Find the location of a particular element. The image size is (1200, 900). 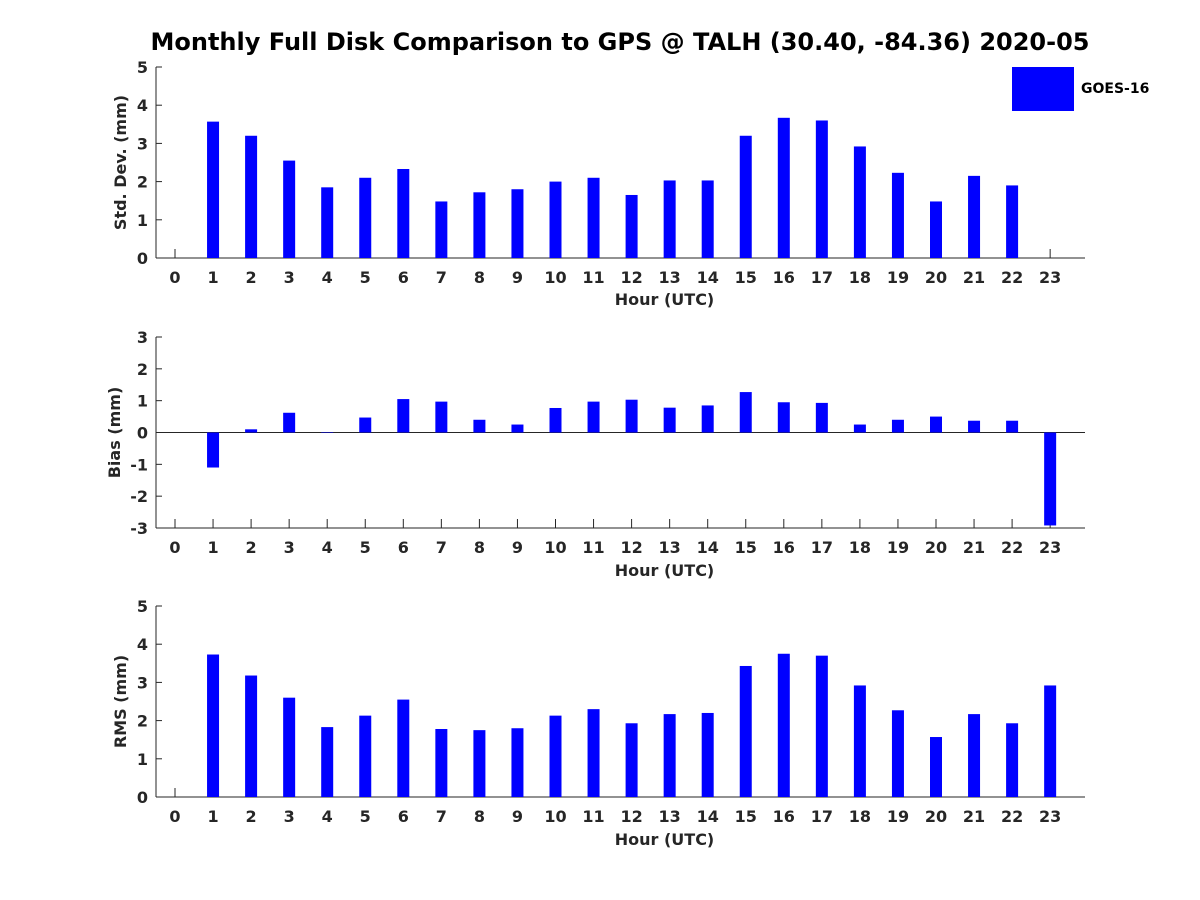

bias-ytick-label: 2 is located at coordinates (142, 369).